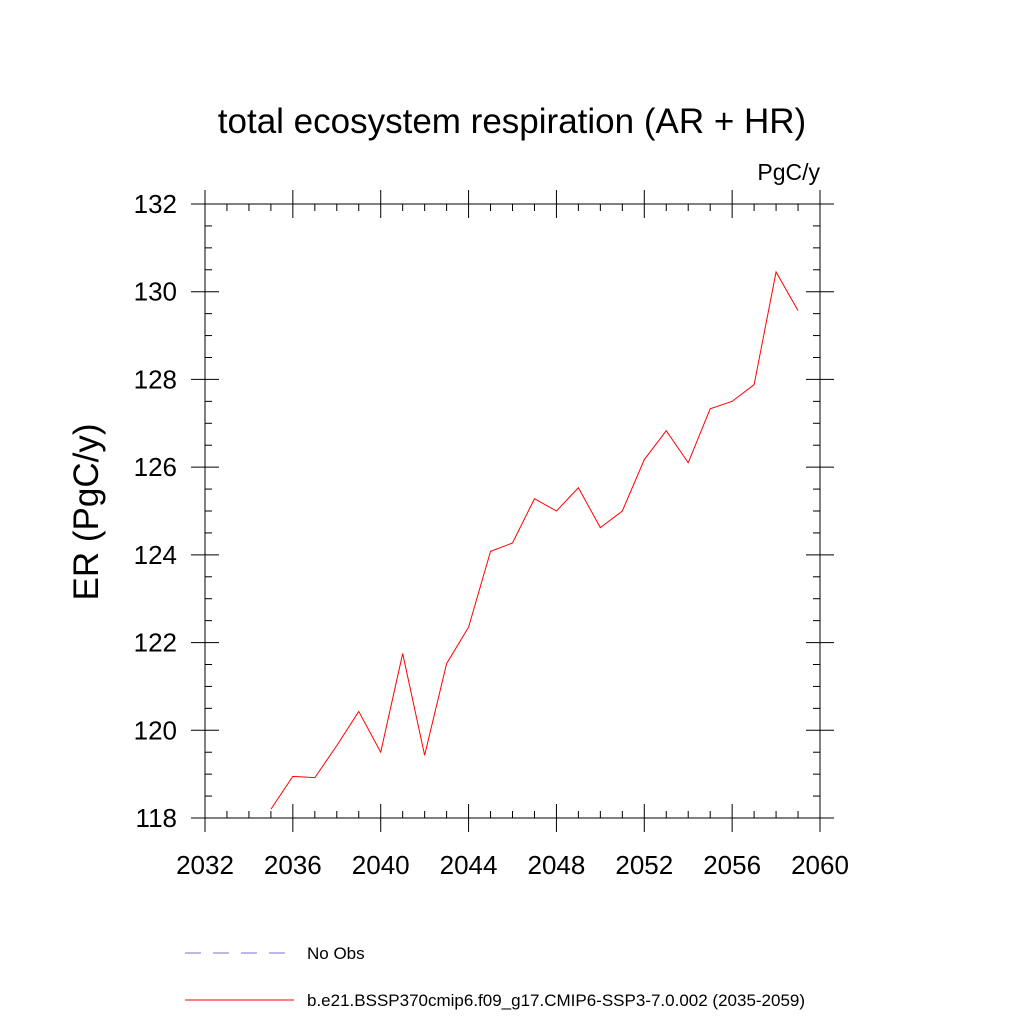 The image size is (1024, 1024). What do you see at coordinates (155, 555) in the screenshot?
I see `y-tick-label: 124` at bounding box center [155, 555].